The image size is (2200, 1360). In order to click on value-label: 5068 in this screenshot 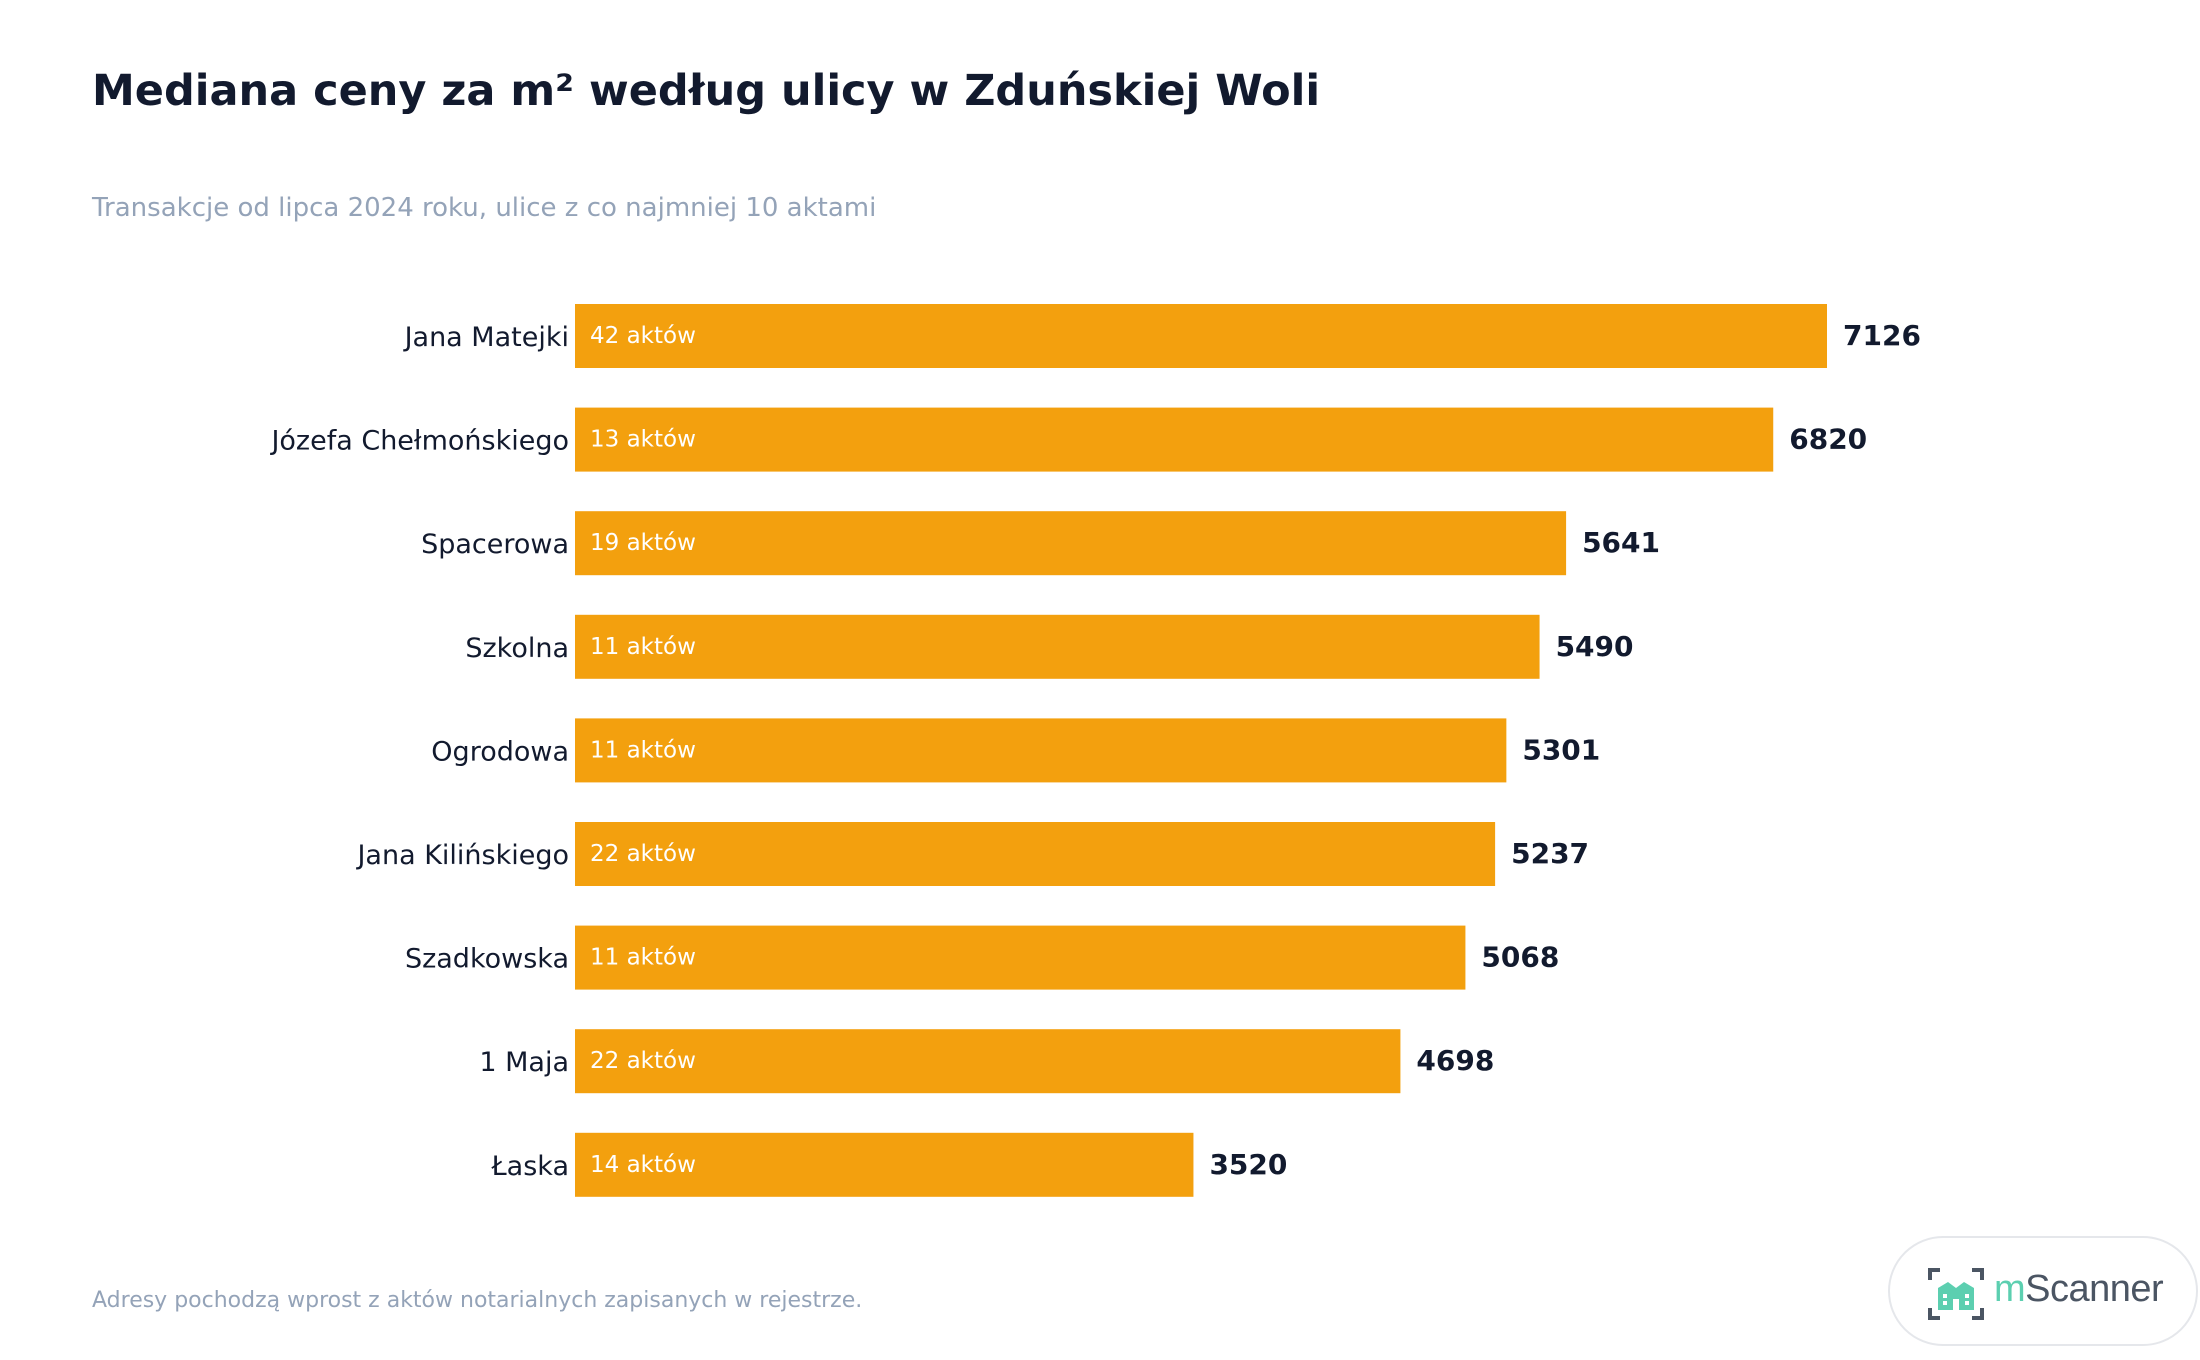, I will do `click(1520, 957)`.